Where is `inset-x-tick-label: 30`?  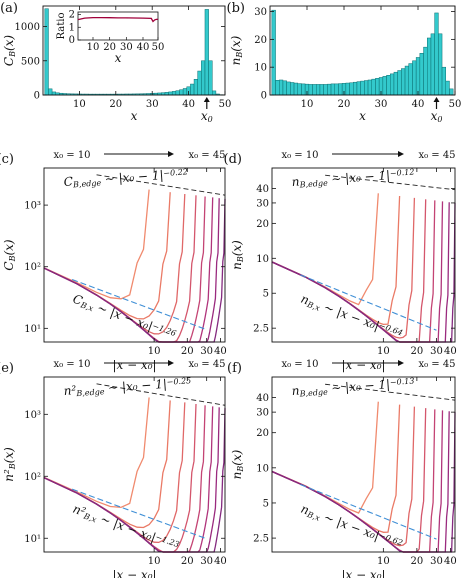 inset-x-tick-label: 30 is located at coordinates (126, 47).